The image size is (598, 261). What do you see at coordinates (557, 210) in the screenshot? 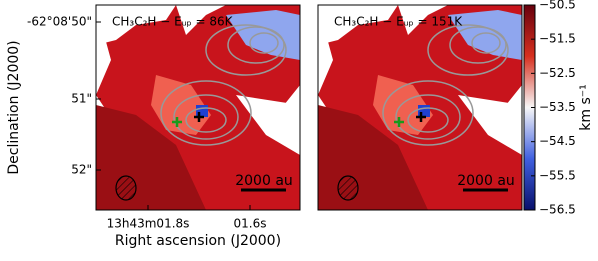
I see `colorbar-tick-label: −56.5` at bounding box center [557, 210].